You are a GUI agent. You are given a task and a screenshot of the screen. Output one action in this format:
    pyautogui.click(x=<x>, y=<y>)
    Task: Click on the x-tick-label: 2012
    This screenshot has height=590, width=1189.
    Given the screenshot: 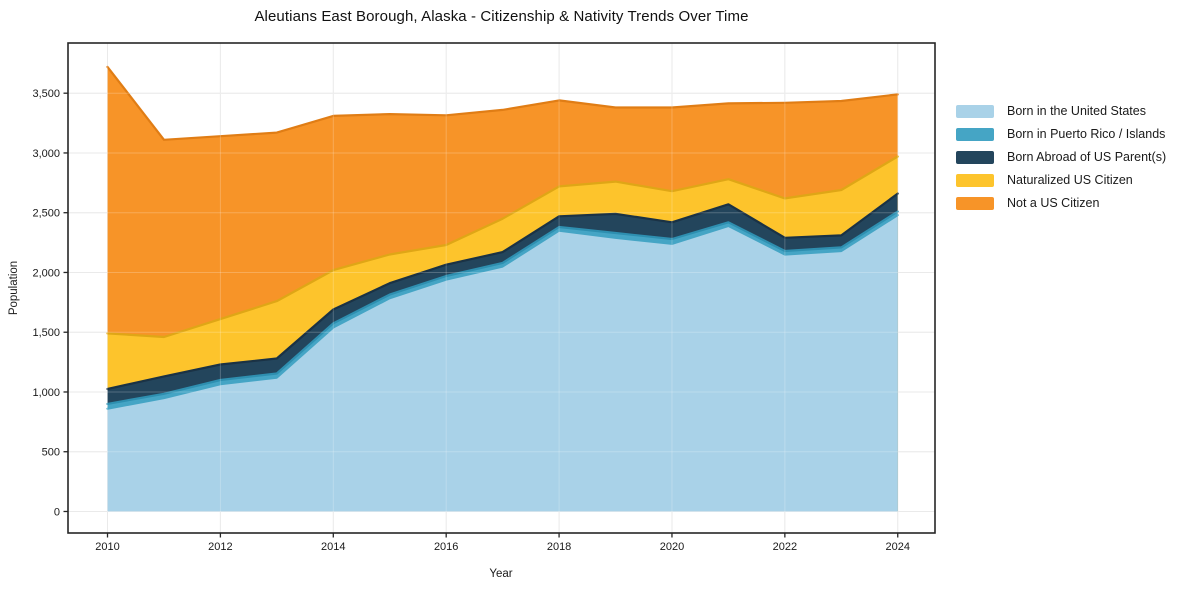 What is the action you would take?
    pyautogui.click(x=220, y=547)
    